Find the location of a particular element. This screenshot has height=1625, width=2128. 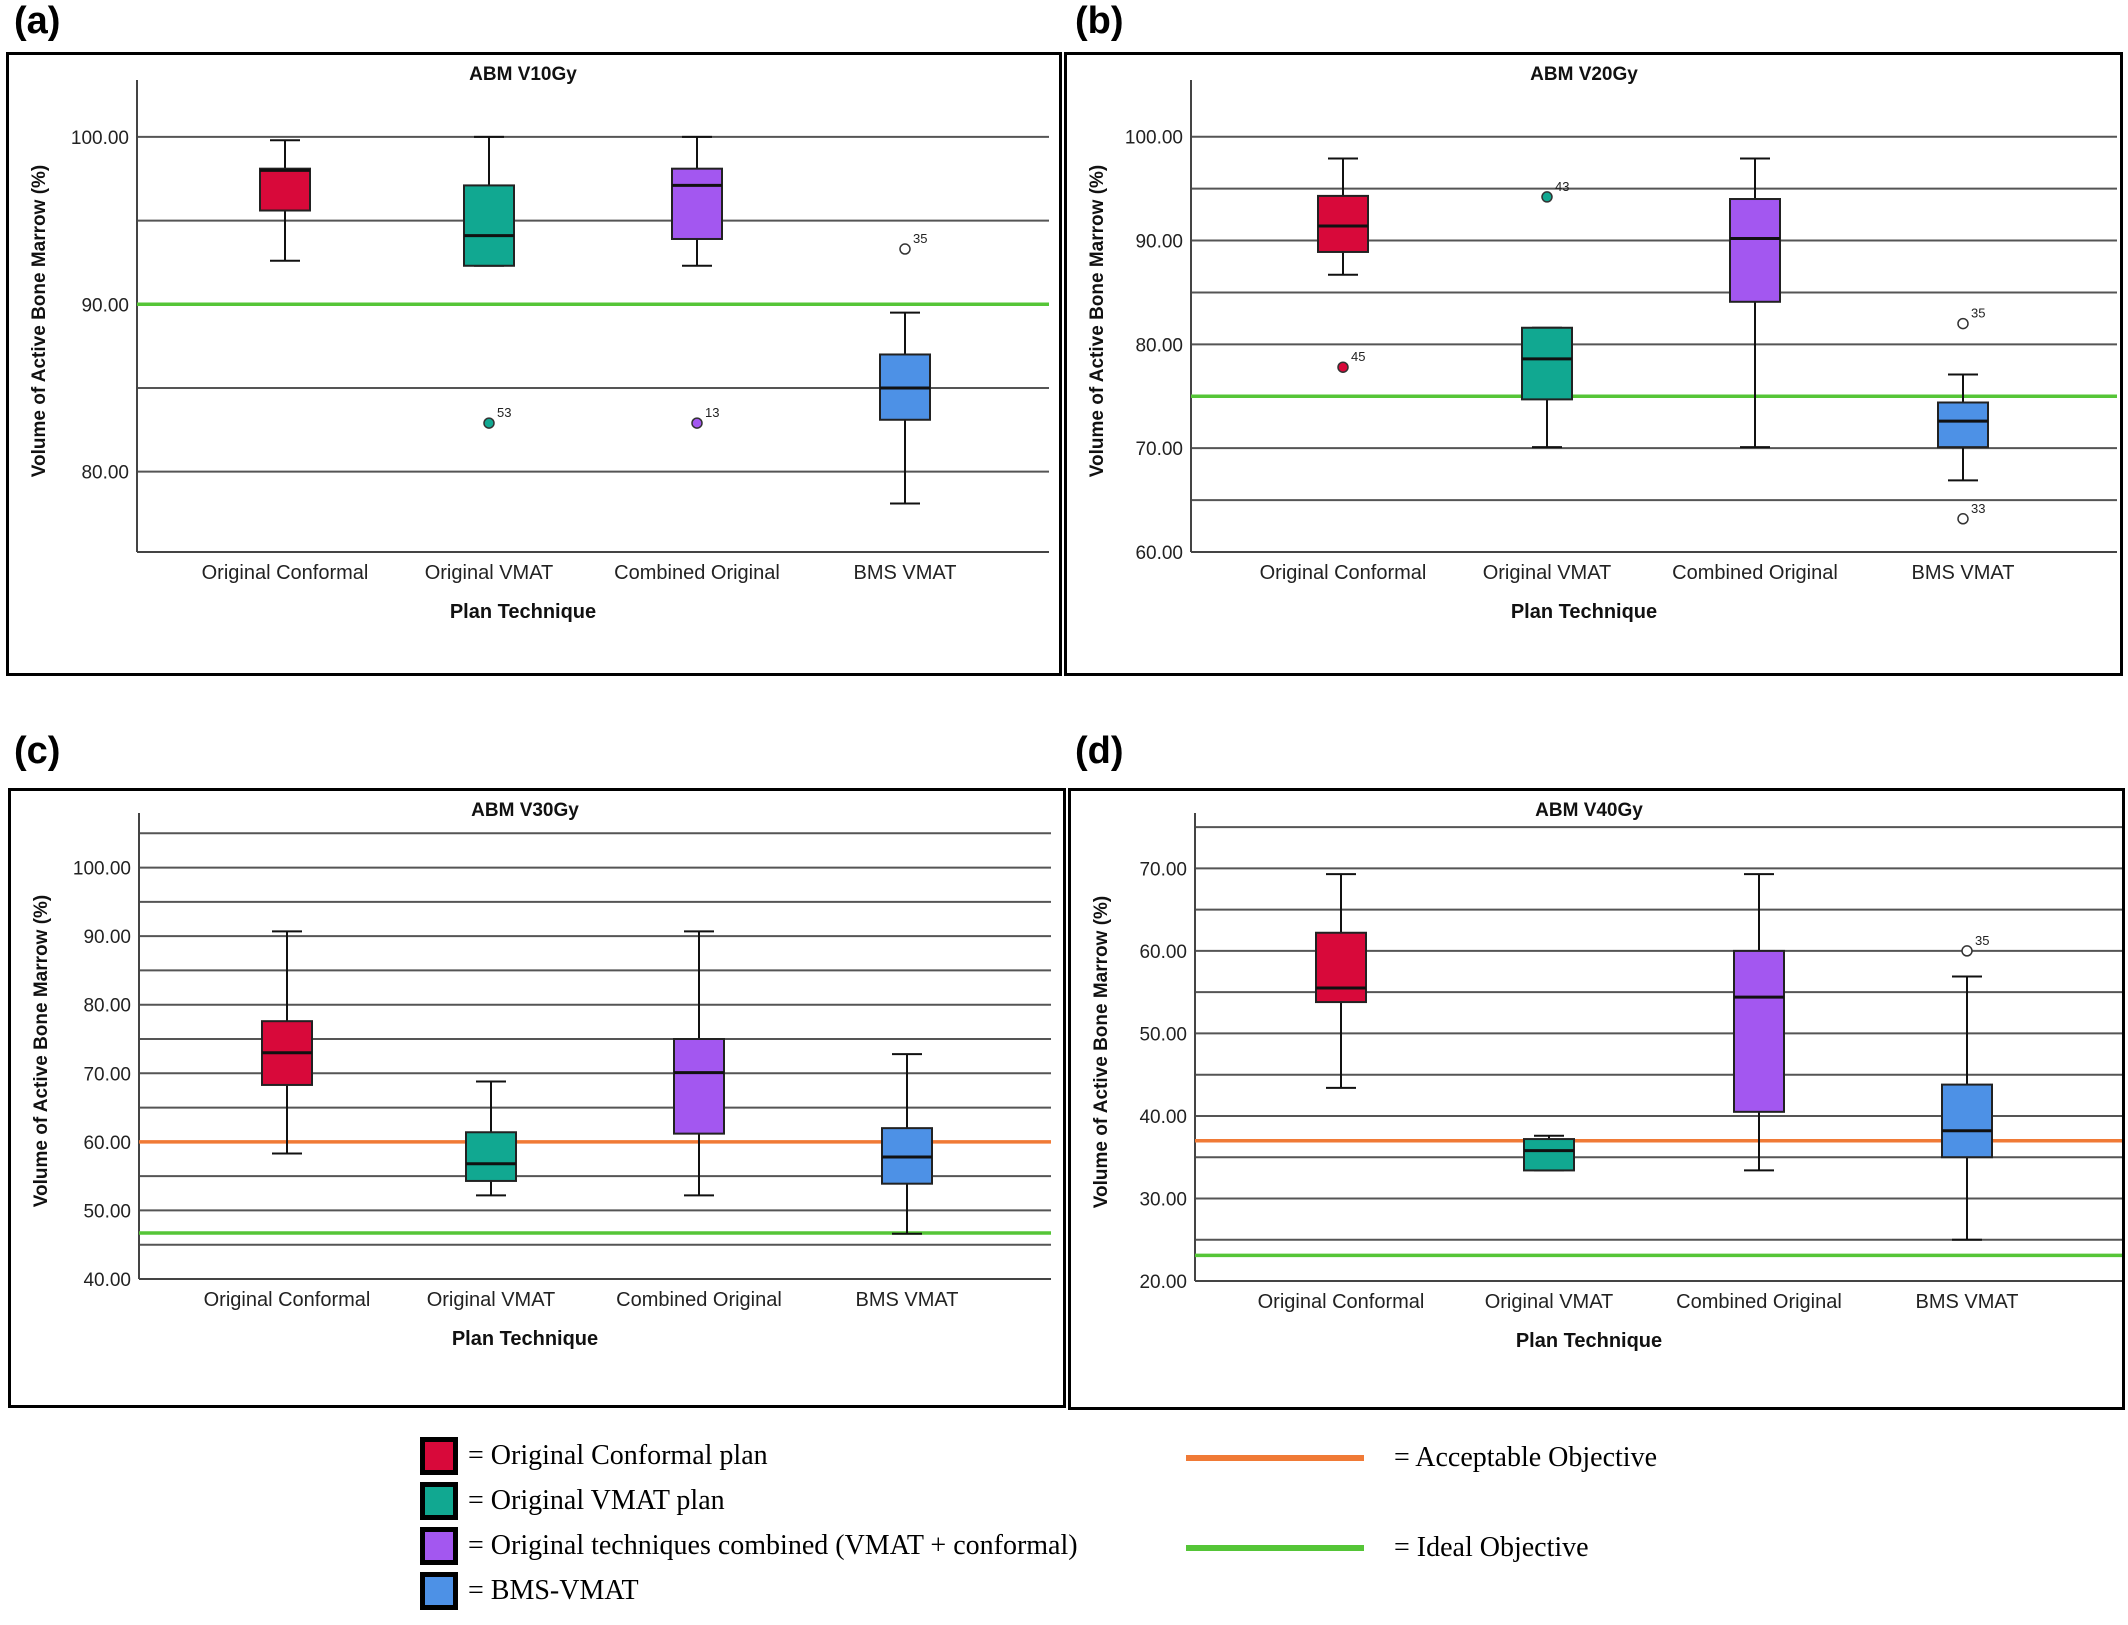

box-plot-bms-vmat: 35 33 is located at coordinates (1963, 415).